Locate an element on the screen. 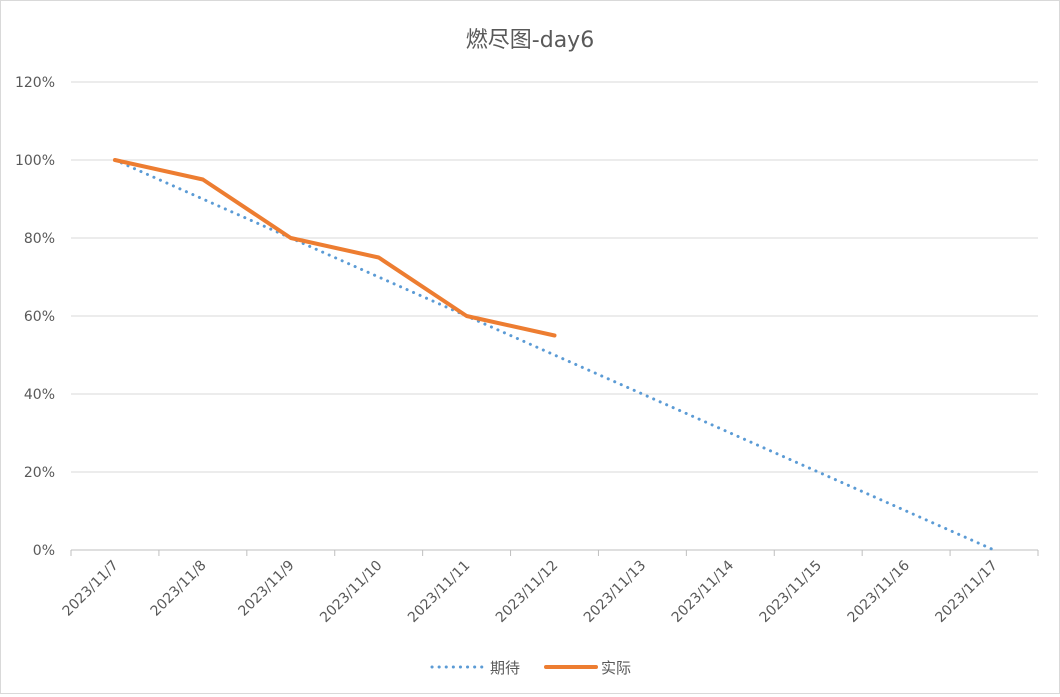 This screenshot has height=697, width=1060. y-tick-label: 60% is located at coordinates (39, 317).